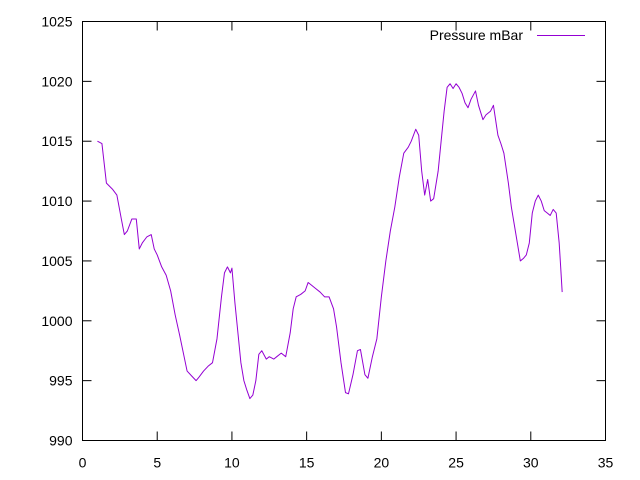 This screenshot has height=480, width=640. I want to click on x-tick-label: 15, so click(307, 463).